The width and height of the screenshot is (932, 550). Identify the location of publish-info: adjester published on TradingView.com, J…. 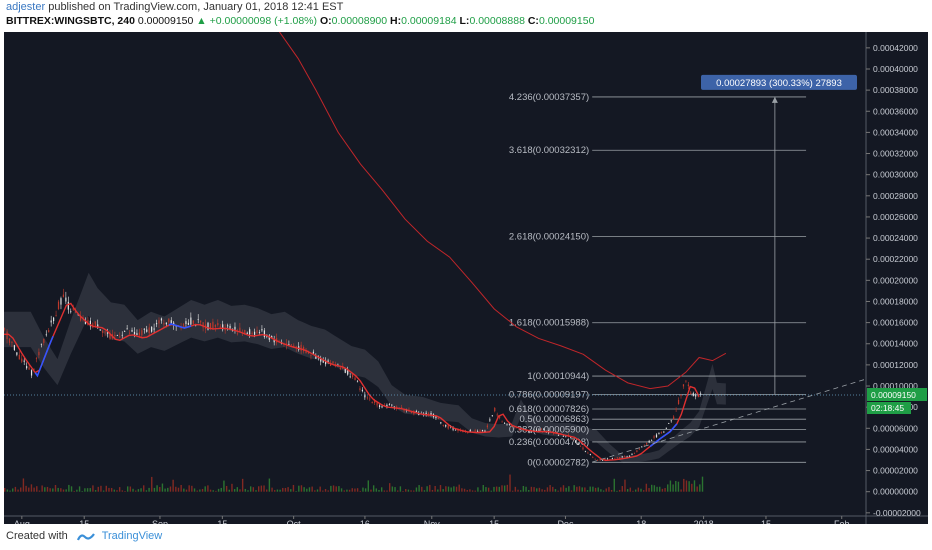
(174, 7).